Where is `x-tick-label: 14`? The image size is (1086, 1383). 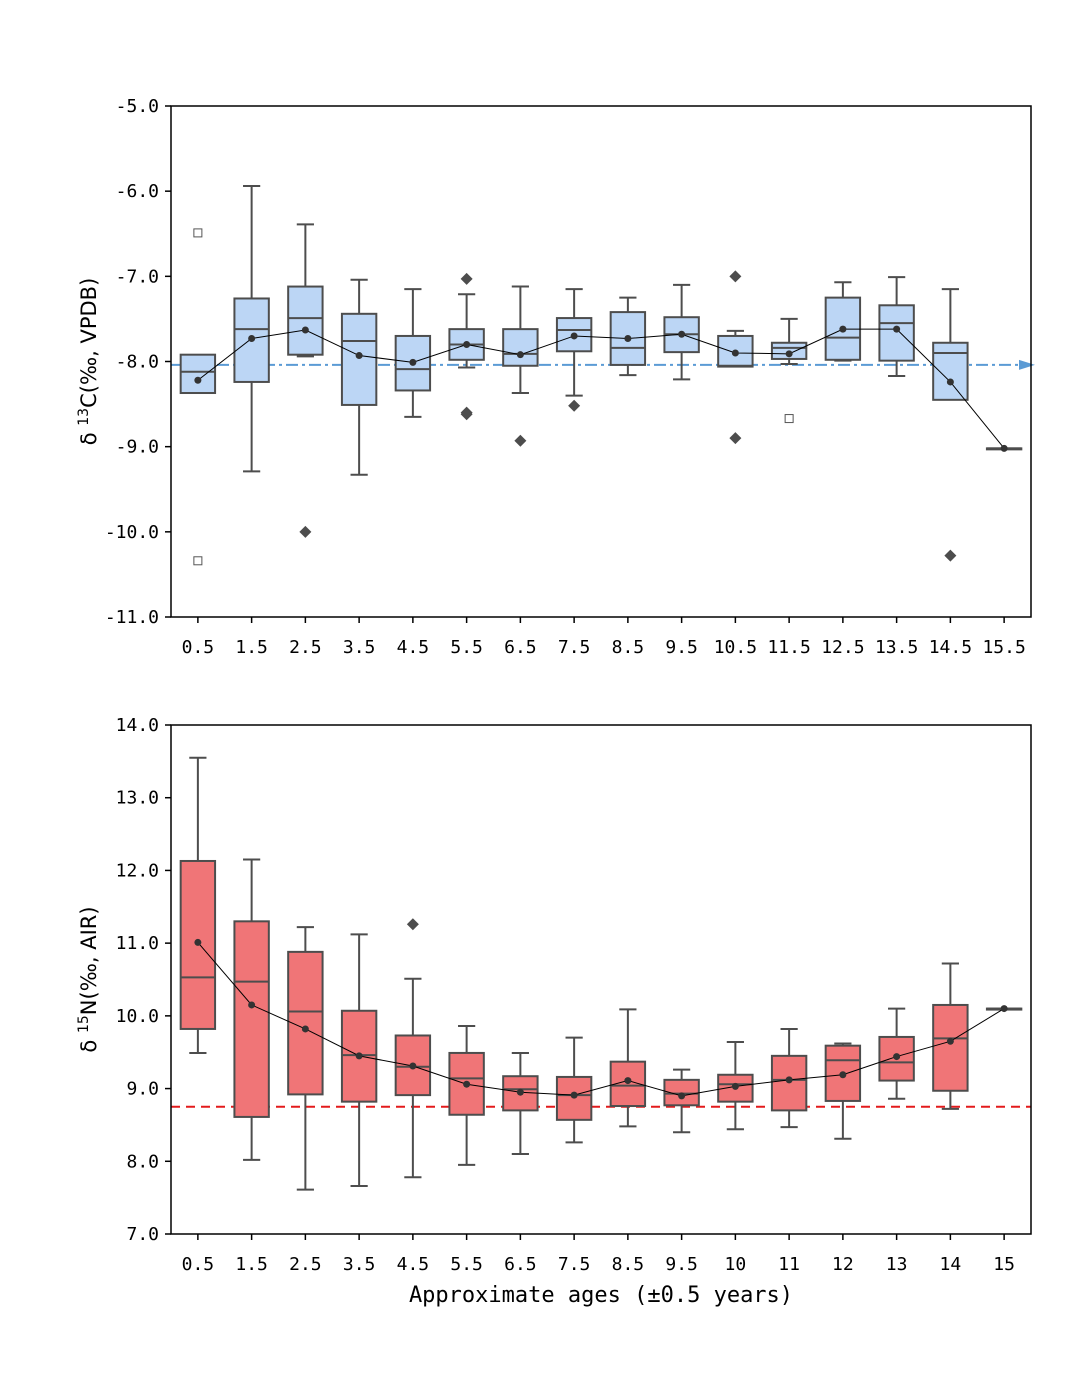 x-tick-label: 14 is located at coordinates (951, 1264).